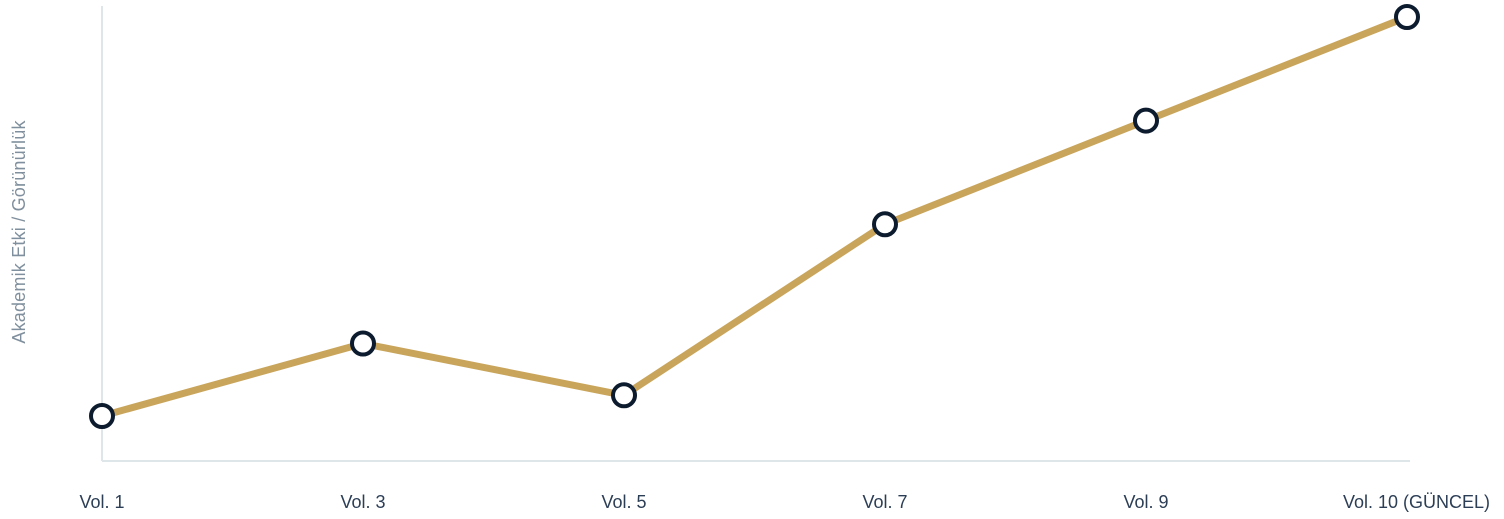  Describe the element at coordinates (19, 232) in the screenshot. I see `y-axis-title: Akademik Etki / Görünürlük` at that location.